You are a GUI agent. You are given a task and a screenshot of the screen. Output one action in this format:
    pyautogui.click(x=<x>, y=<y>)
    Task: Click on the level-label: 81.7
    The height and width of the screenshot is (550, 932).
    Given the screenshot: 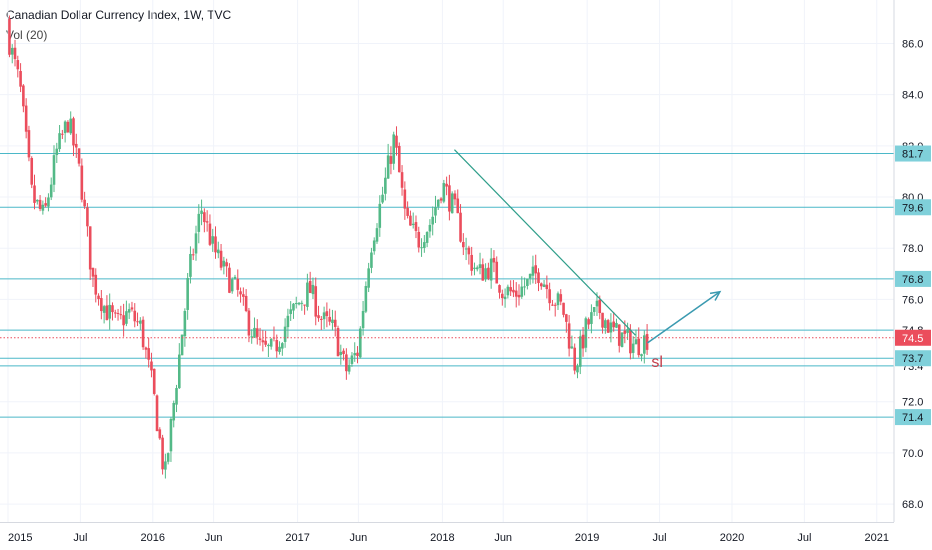 What is the action you would take?
    pyautogui.click(x=912, y=155)
    